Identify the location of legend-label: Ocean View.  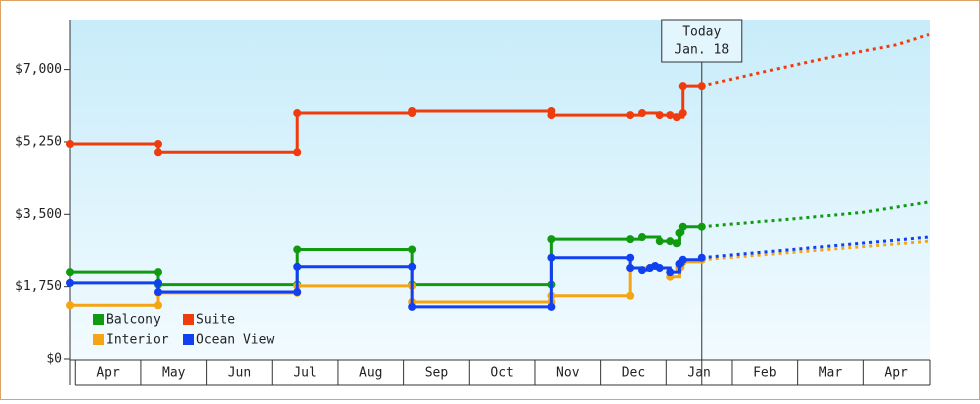
(235, 340).